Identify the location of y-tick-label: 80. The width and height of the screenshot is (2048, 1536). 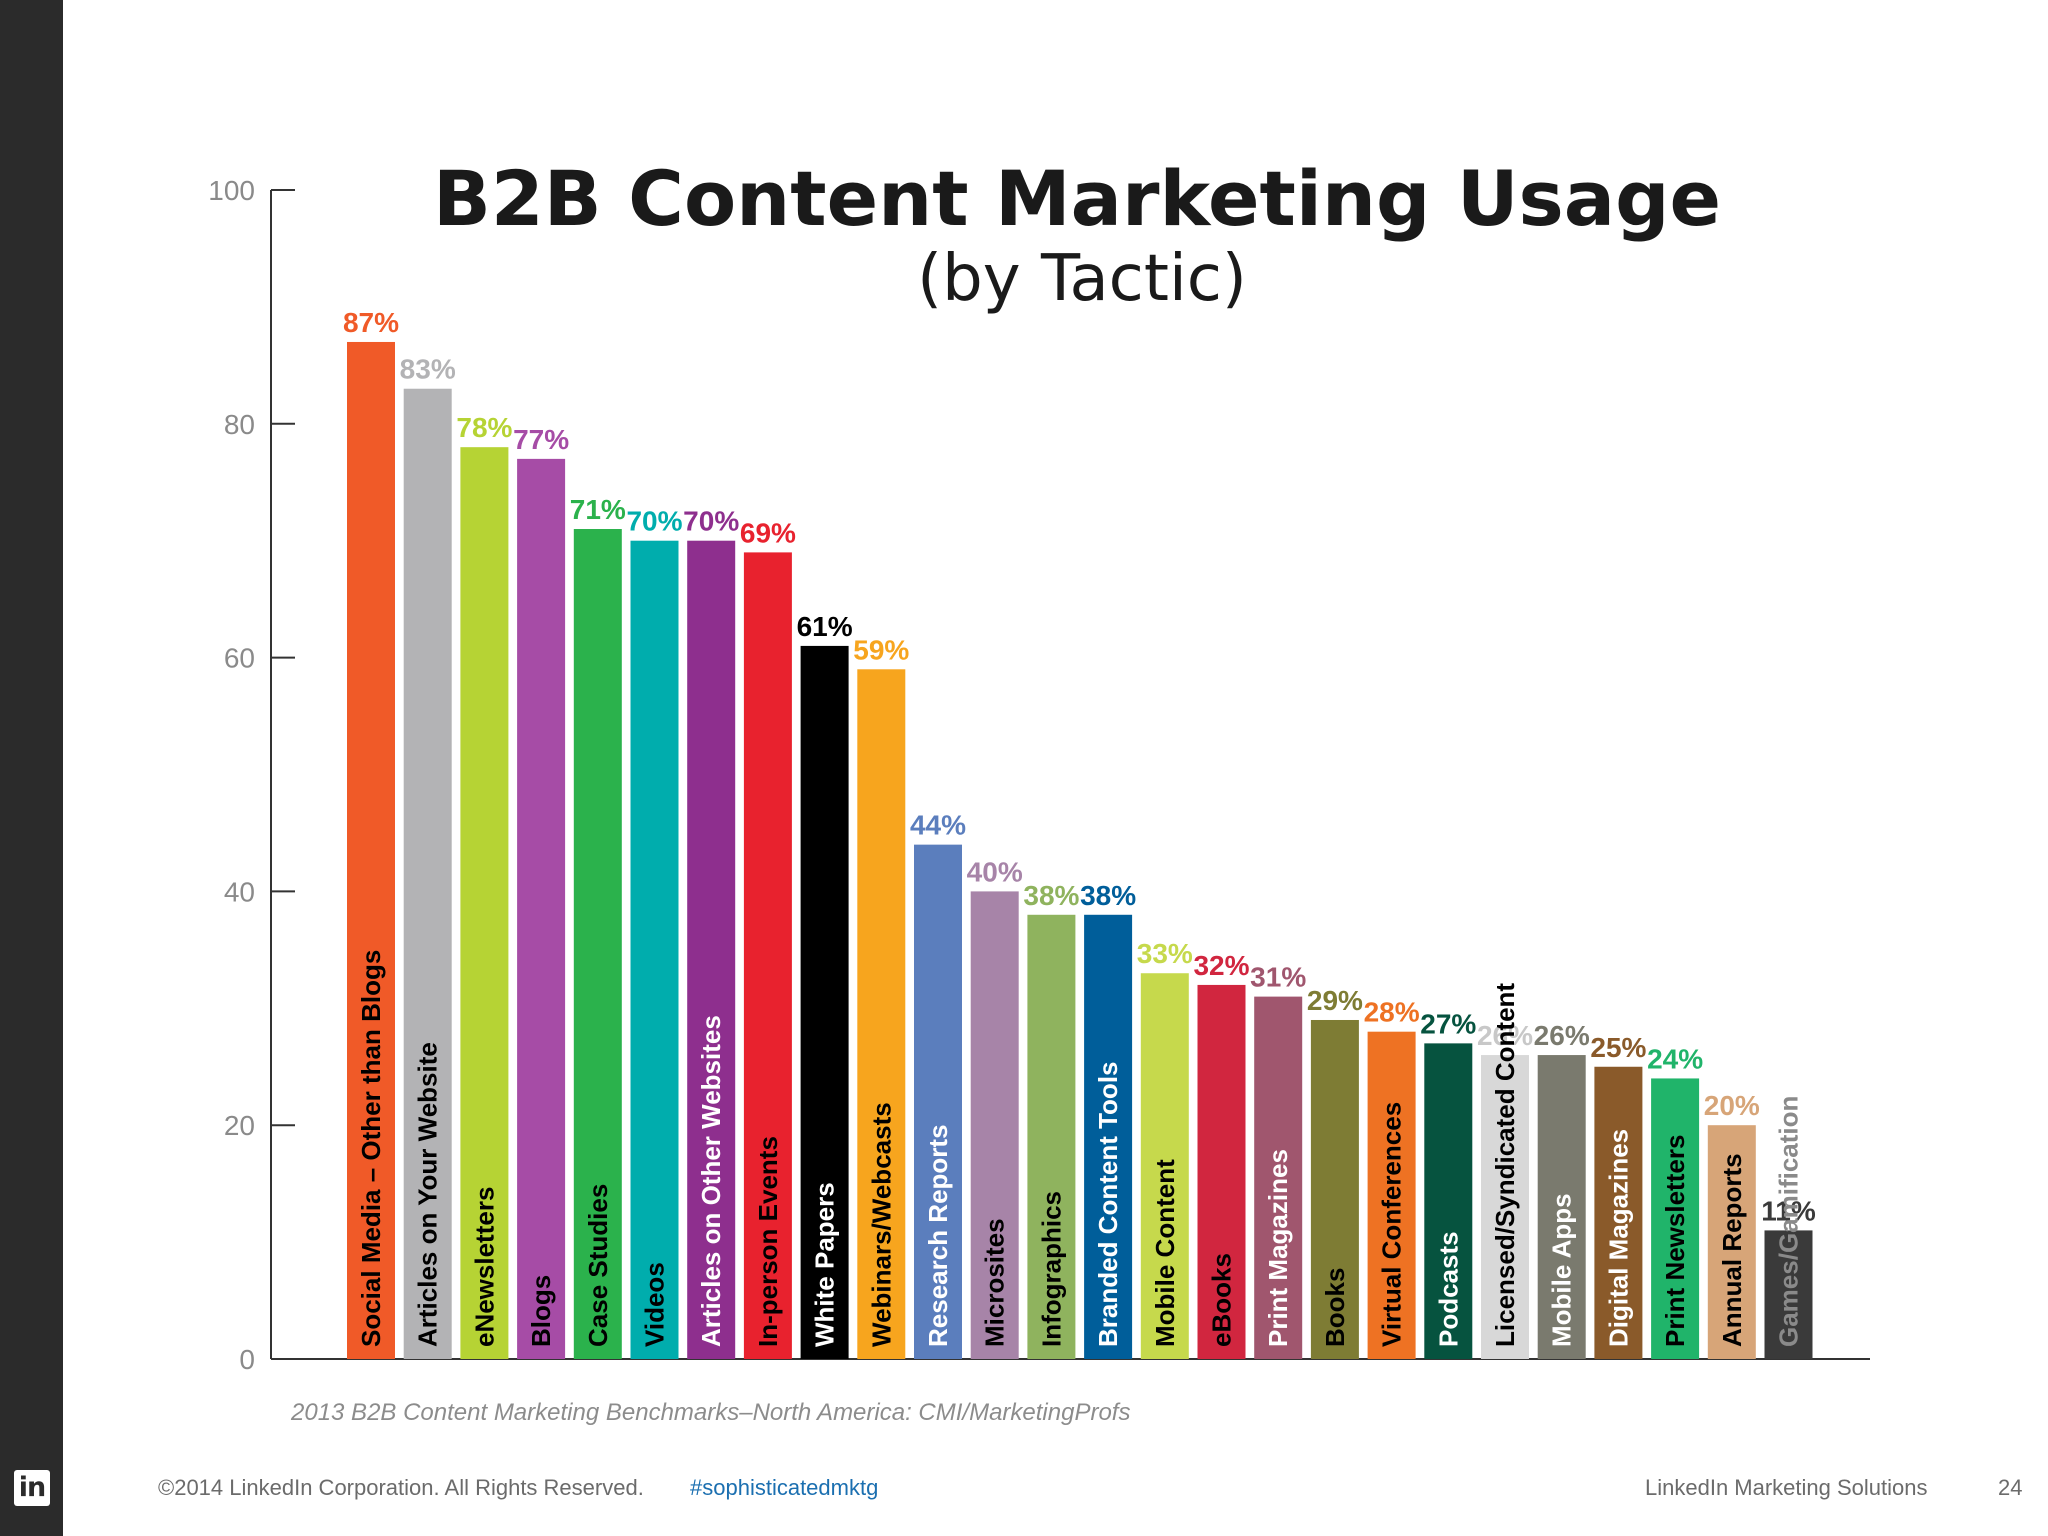
(239, 424).